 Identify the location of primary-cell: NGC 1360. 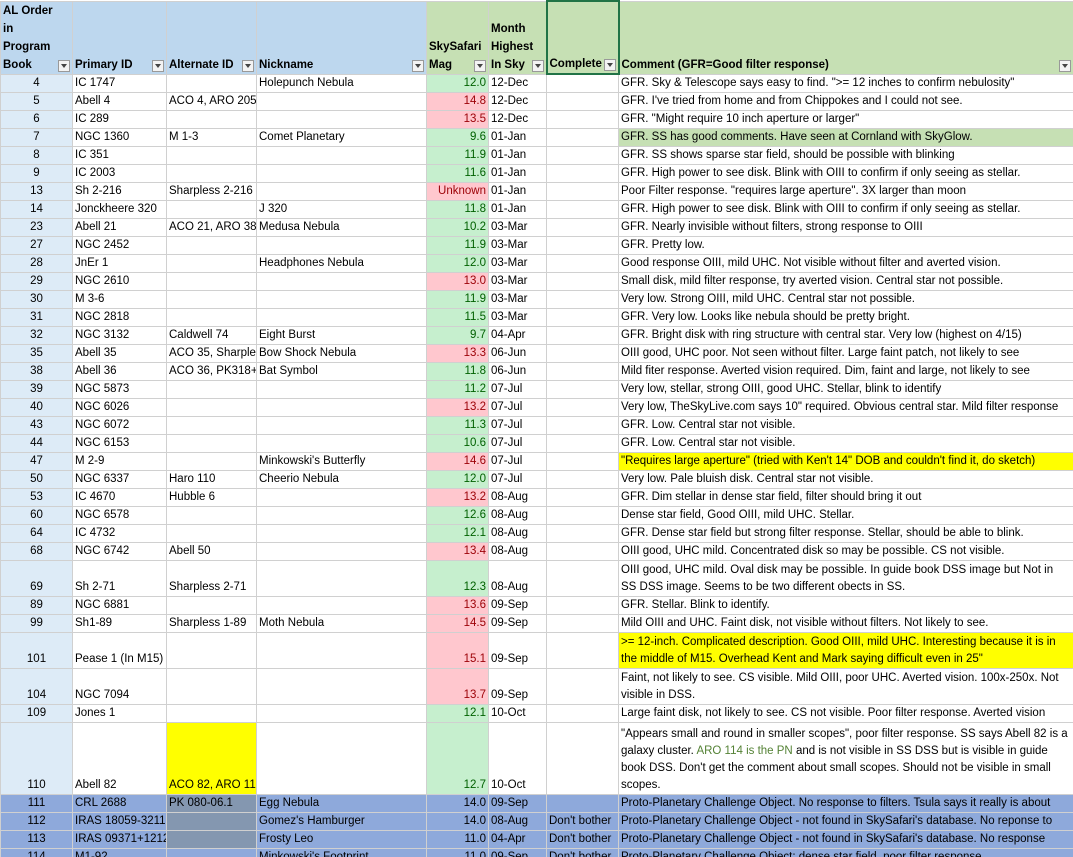
(119, 137).